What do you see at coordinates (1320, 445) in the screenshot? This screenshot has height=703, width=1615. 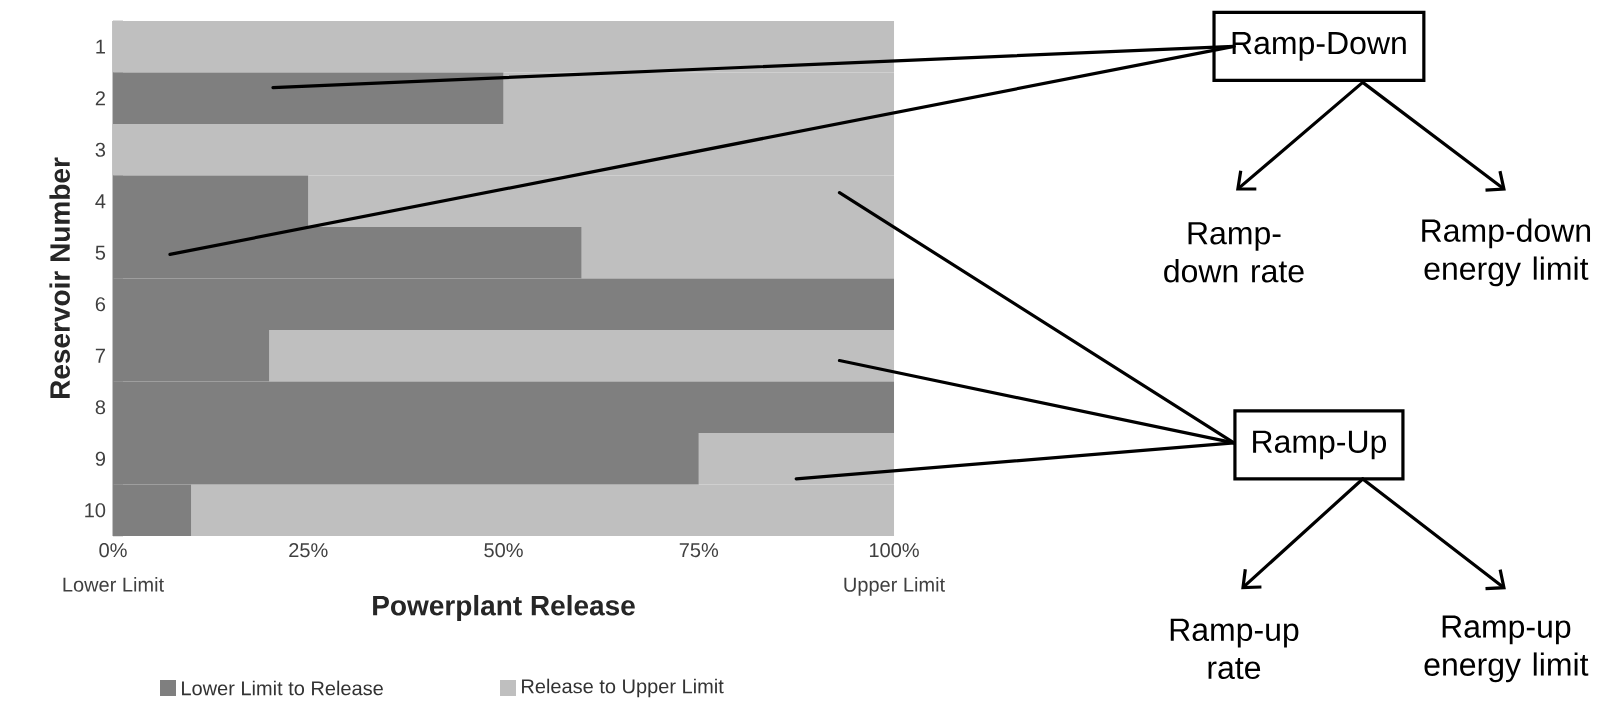 I see `text: Ramp-Up` at bounding box center [1320, 445].